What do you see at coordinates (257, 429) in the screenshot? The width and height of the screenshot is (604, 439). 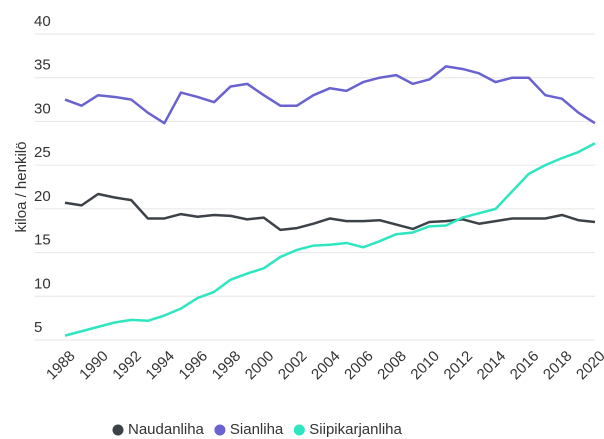 I see `legend-label: Sianliha` at bounding box center [257, 429].